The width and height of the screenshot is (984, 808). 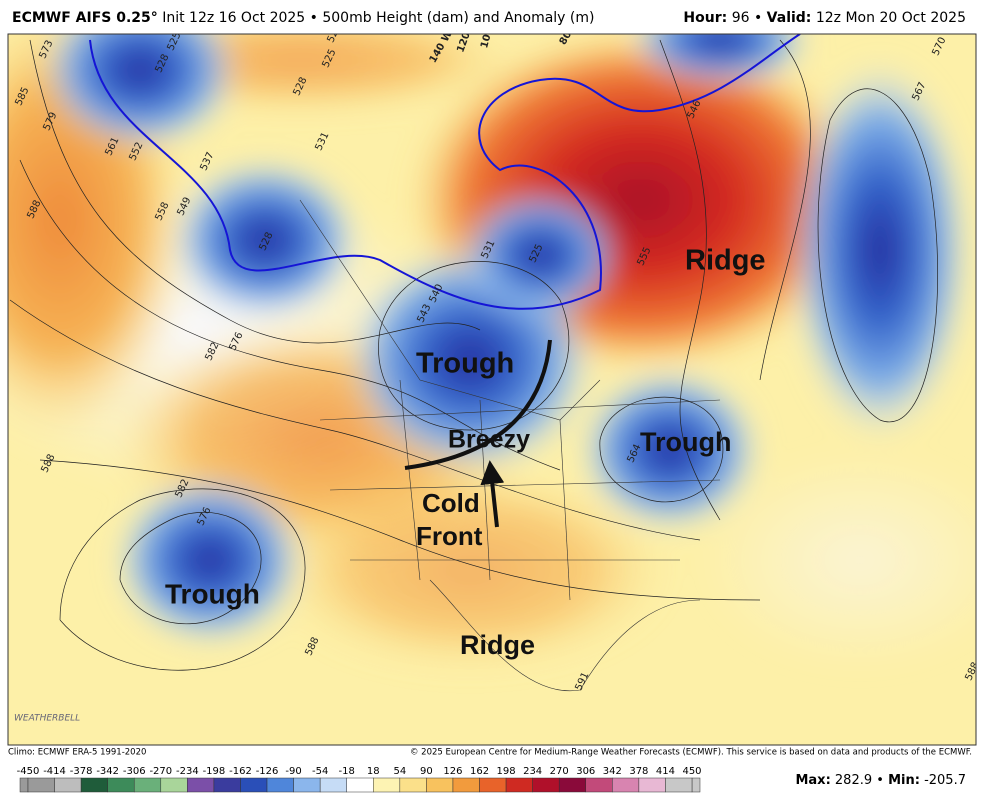 What do you see at coordinates (479, 771) in the screenshot?
I see `colorbar-tick-label: 162` at bounding box center [479, 771].